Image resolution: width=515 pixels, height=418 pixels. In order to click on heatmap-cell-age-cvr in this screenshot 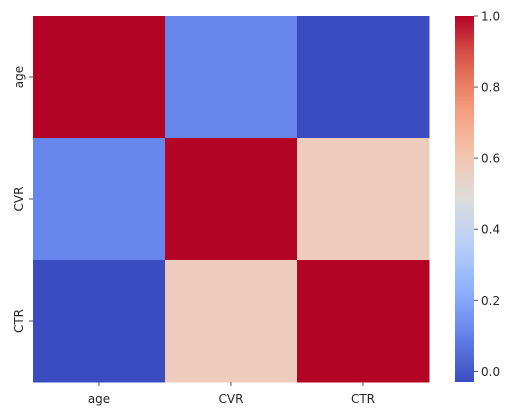, I will do `click(231, 77)`.